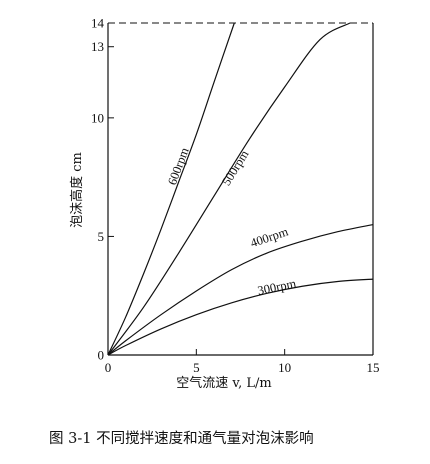 This screenshot has height=464, width=430. What do you see at coordinates (181, 438) in the screenshot?
I see `figure-caption: 图 3-1 不同搅拌速度和通气量对泡沫影响` at bounding box center [181, 438].